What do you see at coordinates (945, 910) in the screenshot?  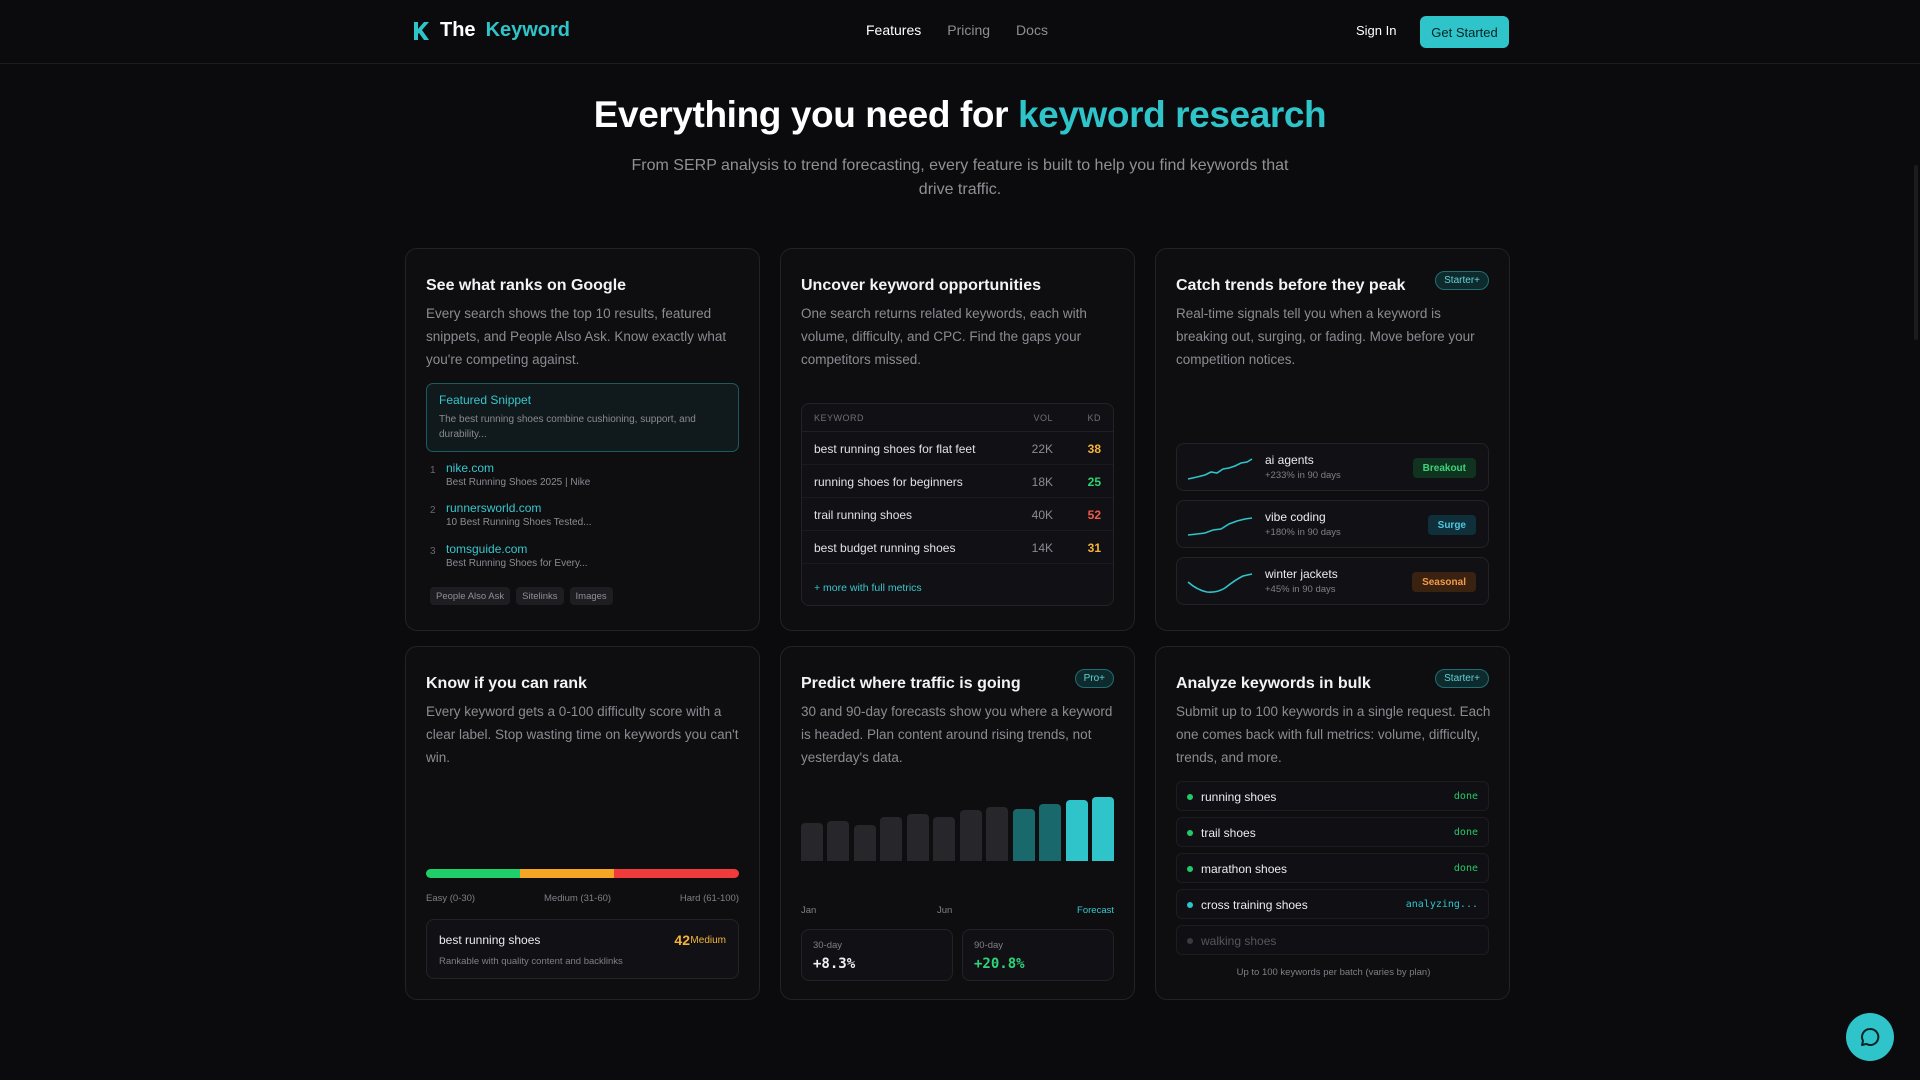 I see `x-label-jun: Jun` at bounding box center [945, 910].